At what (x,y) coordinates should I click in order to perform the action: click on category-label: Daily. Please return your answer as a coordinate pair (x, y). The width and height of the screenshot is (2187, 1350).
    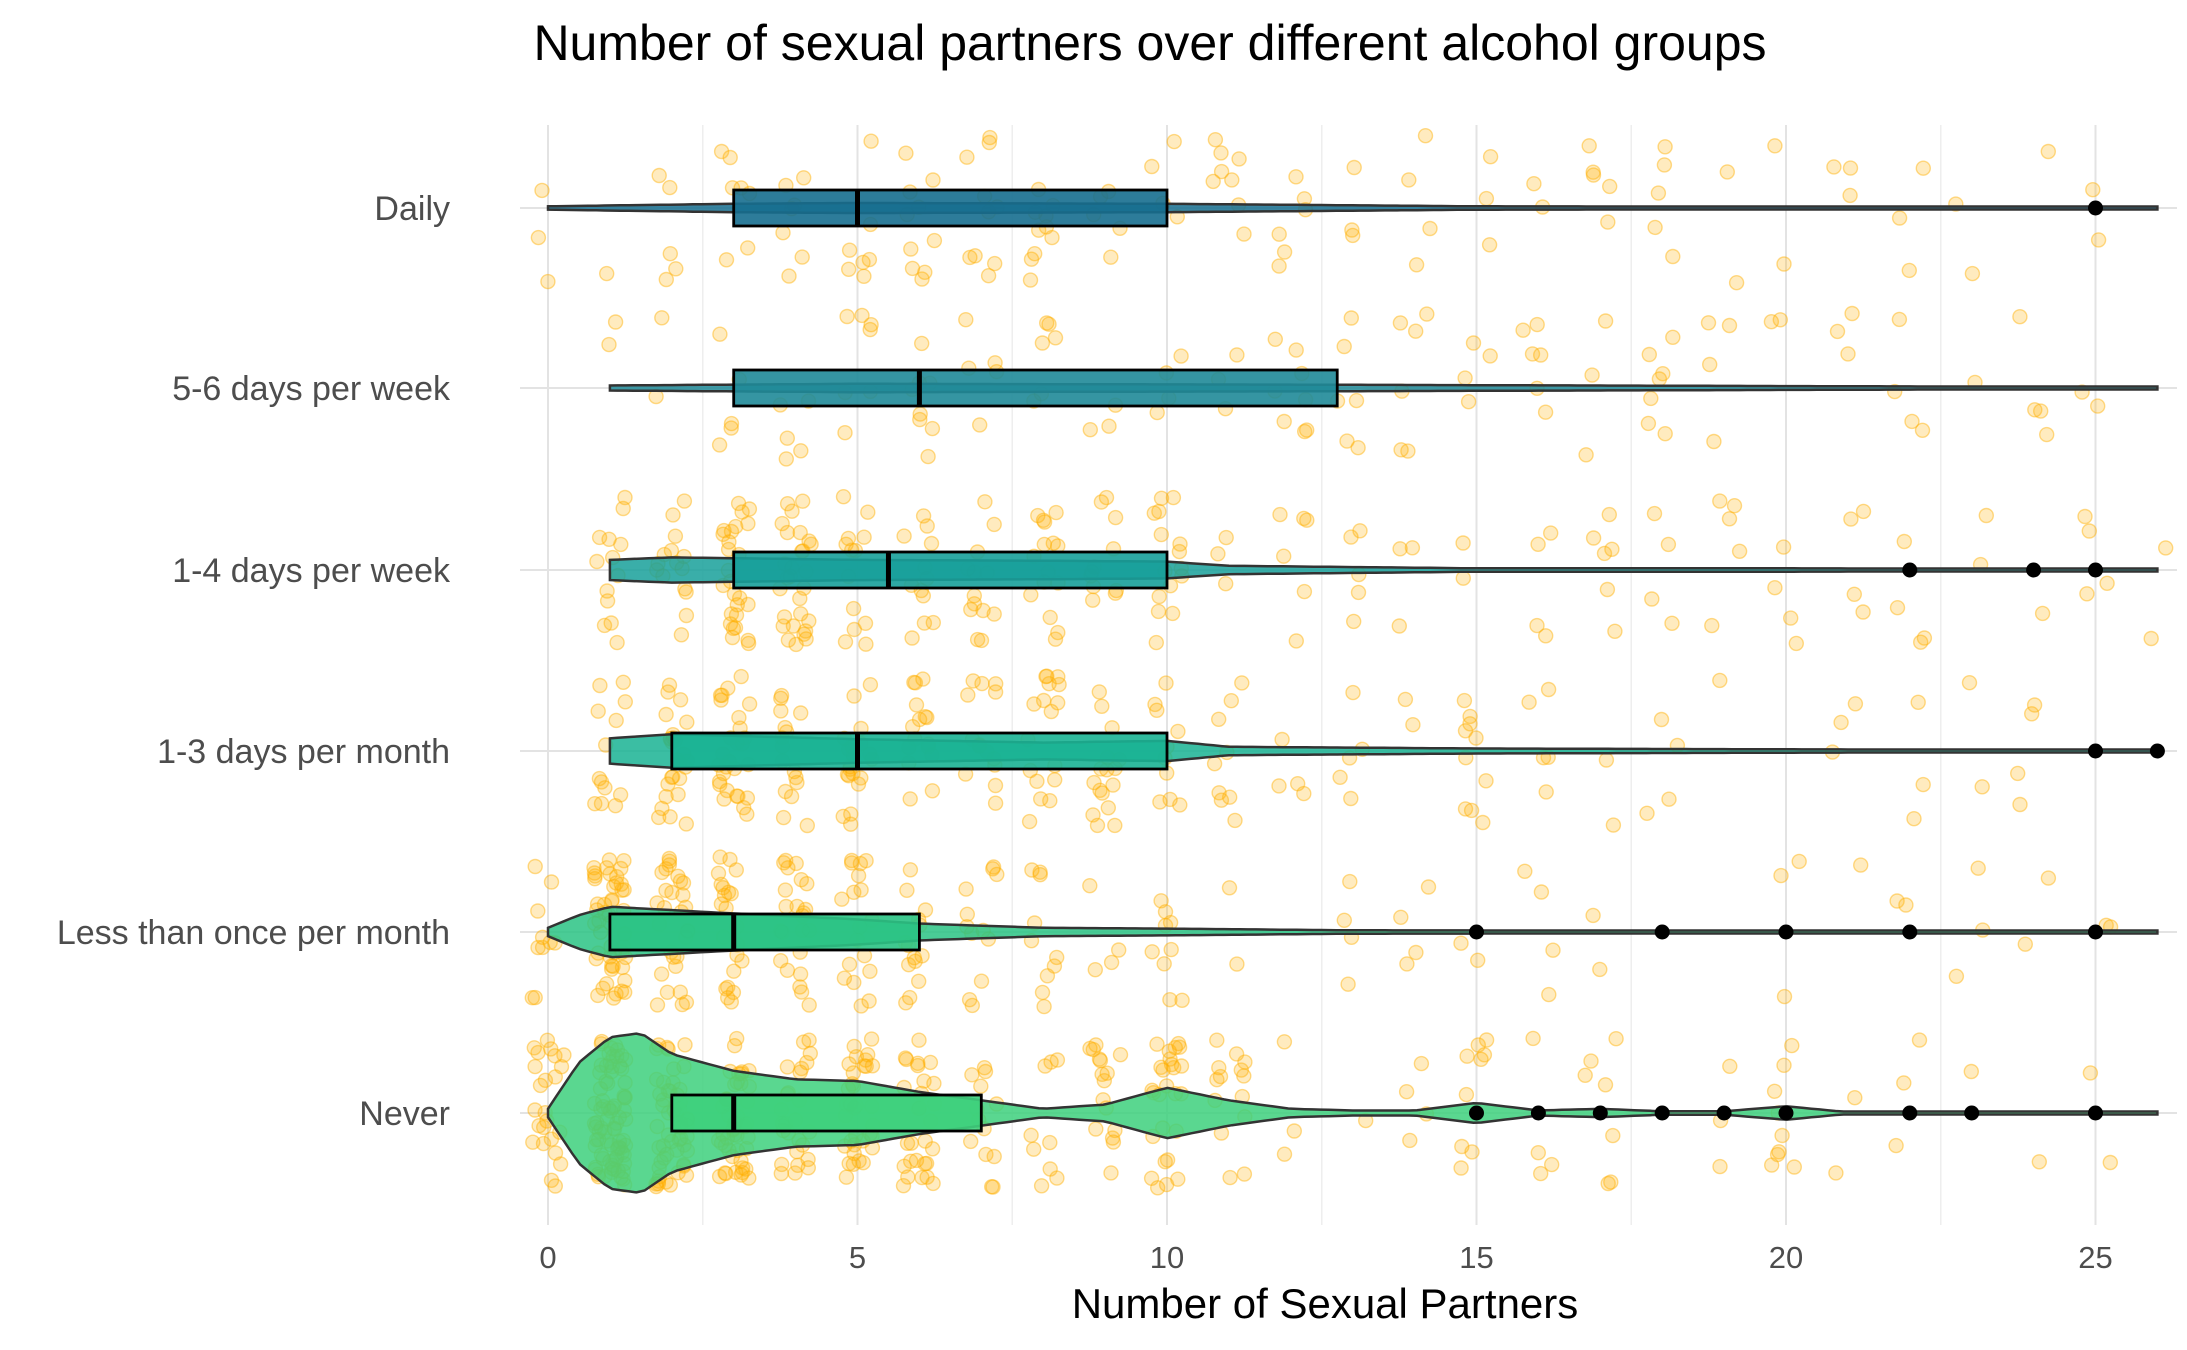
    Looking at the image, I should click on (412, 209).